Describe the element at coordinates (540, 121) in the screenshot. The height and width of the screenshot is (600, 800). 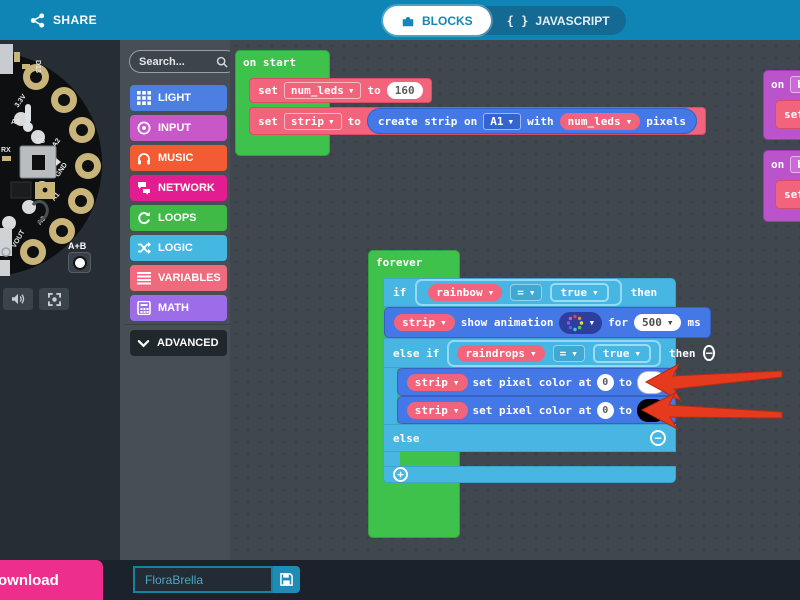
I see `kw-with: with` at that location.